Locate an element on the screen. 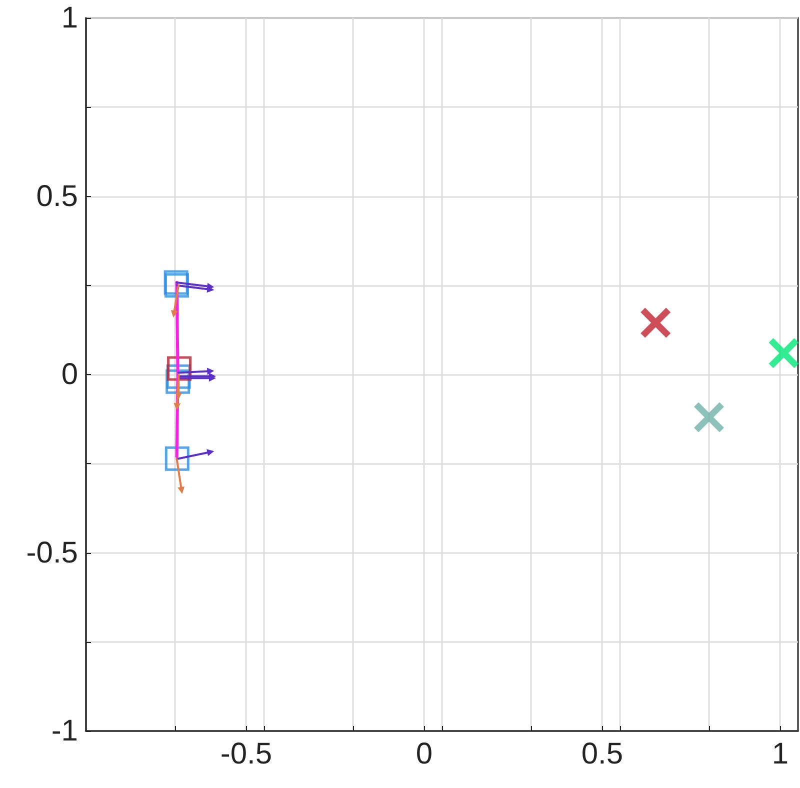  y-tick-label: 0.5 is located at coordinates (57, 196).